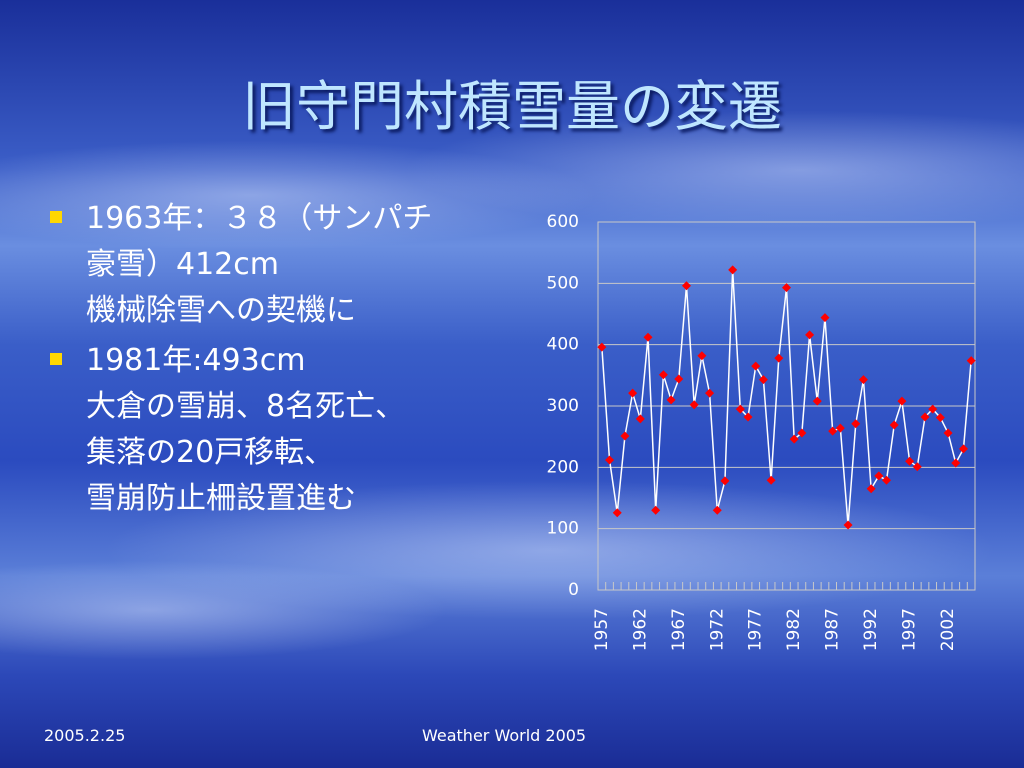 This screenshot has width=1024, height=768. What do you see at coordinates (786, 397) in the screenshot?
I see `data-line` at bounding box center [786, 397].